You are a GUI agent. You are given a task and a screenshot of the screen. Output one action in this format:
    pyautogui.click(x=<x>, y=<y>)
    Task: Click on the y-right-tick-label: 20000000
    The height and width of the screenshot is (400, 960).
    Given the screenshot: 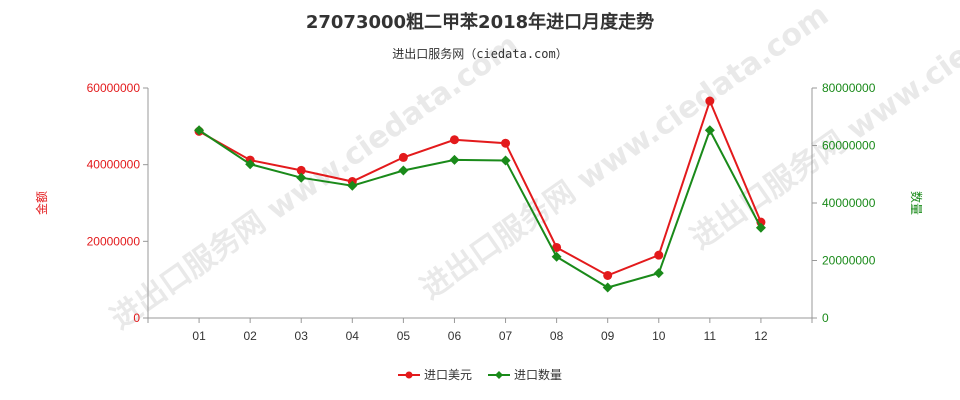 What is the action you would take?
    pyautogui.click(x=849, y=261)
    